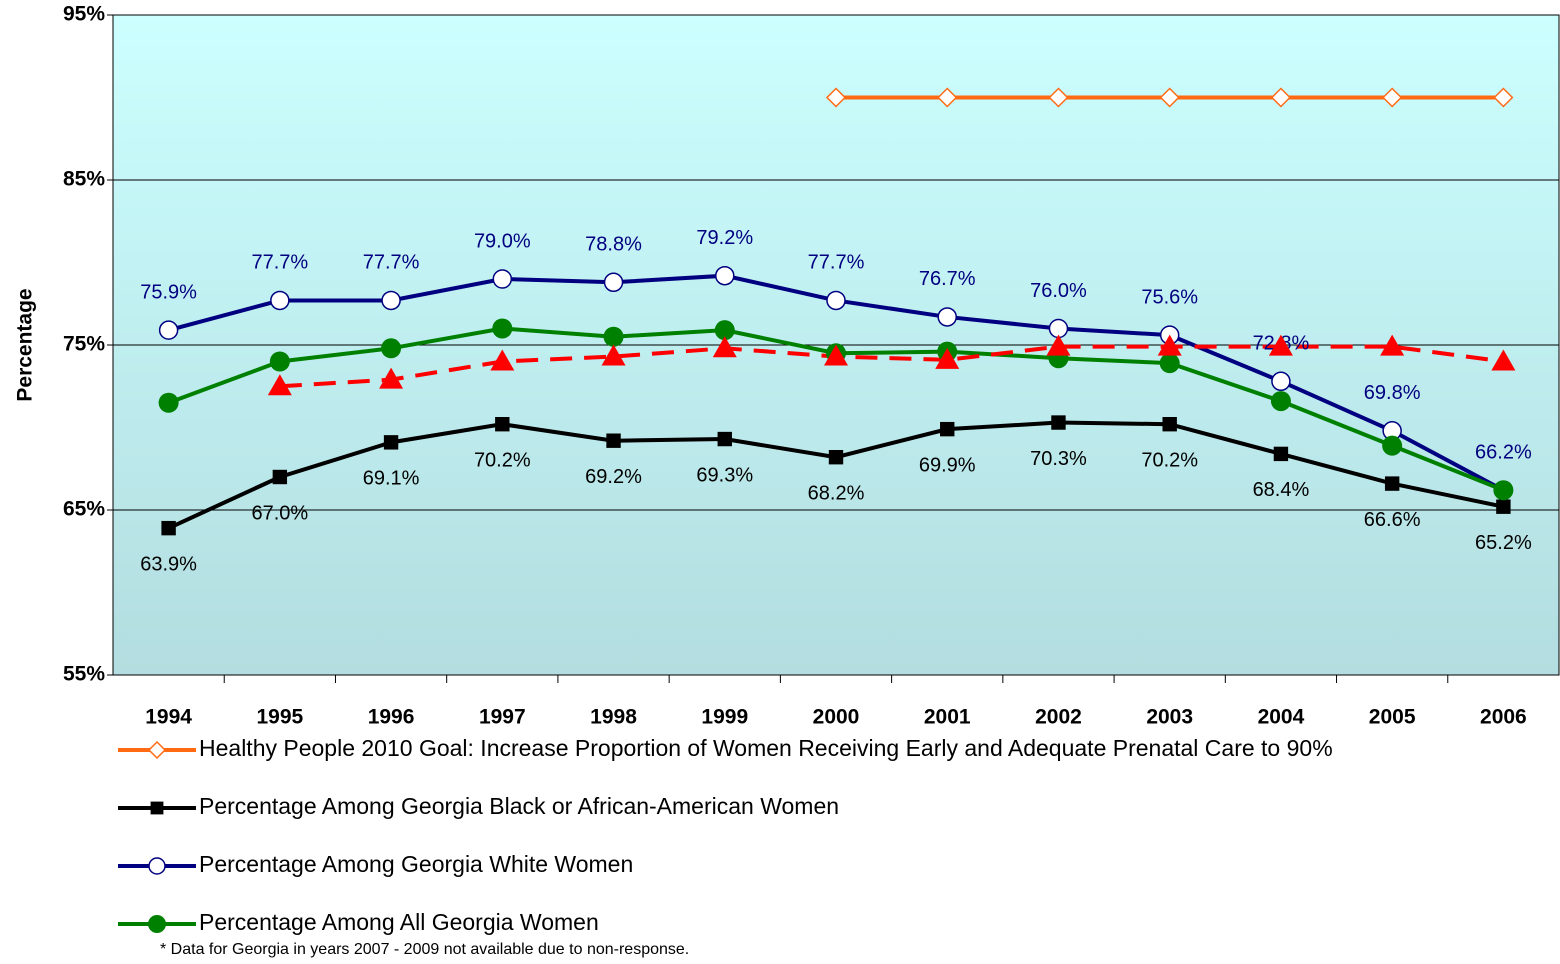 This screenshot has height=964, width=1560. Describe the element at coordinates (168, 564) in the screenshot. I see `data-label: 63.9%` at that location.